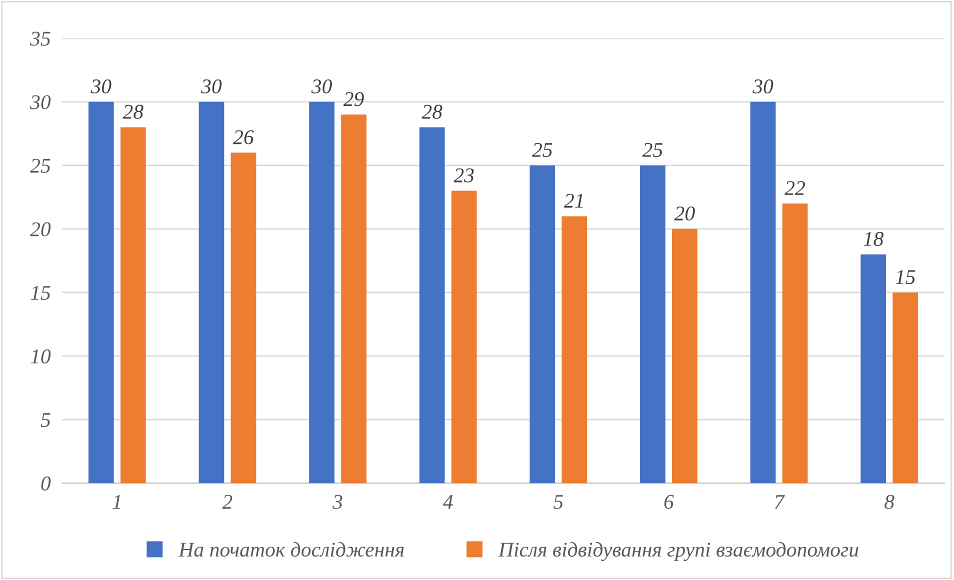 This screenshot has height=580, width=954. What do you see at coordinates (669, 501) in the screenshot?
I see `x-tick-label: 6` at bounding box center [669, 501].